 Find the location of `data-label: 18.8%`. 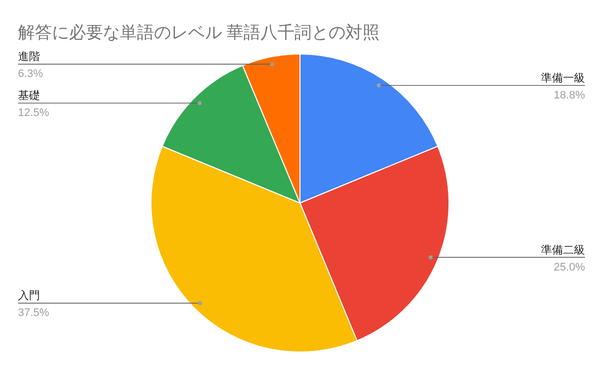

data-label: 18.8% is located at coordinates (570, 95).